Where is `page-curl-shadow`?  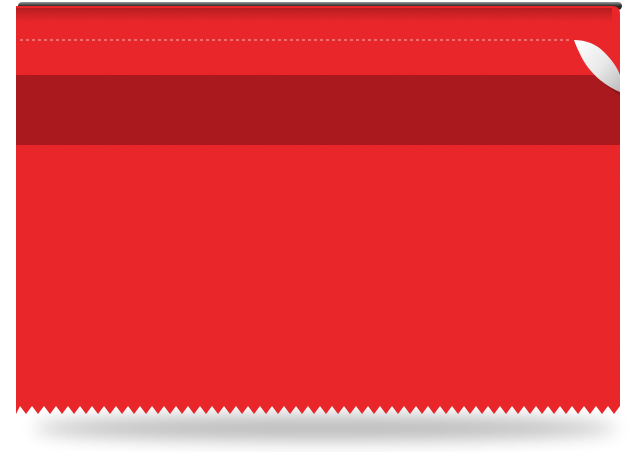 page-curl-shadow is located at coordinates (600, 75).